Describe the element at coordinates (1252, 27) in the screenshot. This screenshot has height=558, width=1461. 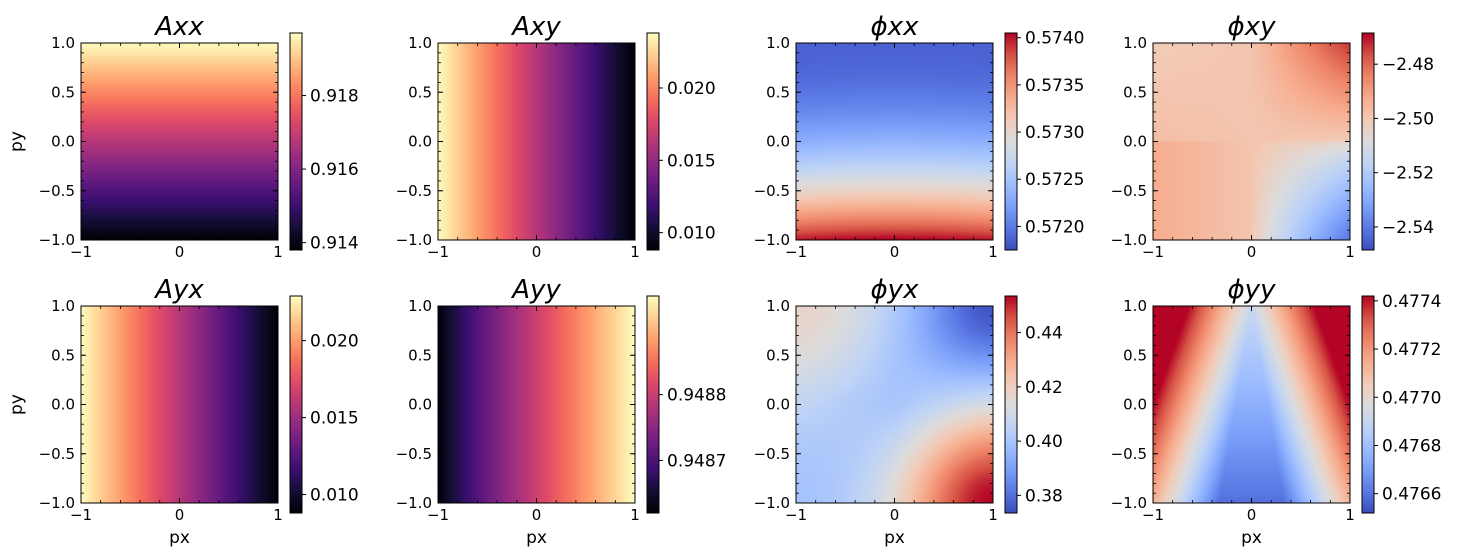
I see `panel-title: ϕxy` at that location.